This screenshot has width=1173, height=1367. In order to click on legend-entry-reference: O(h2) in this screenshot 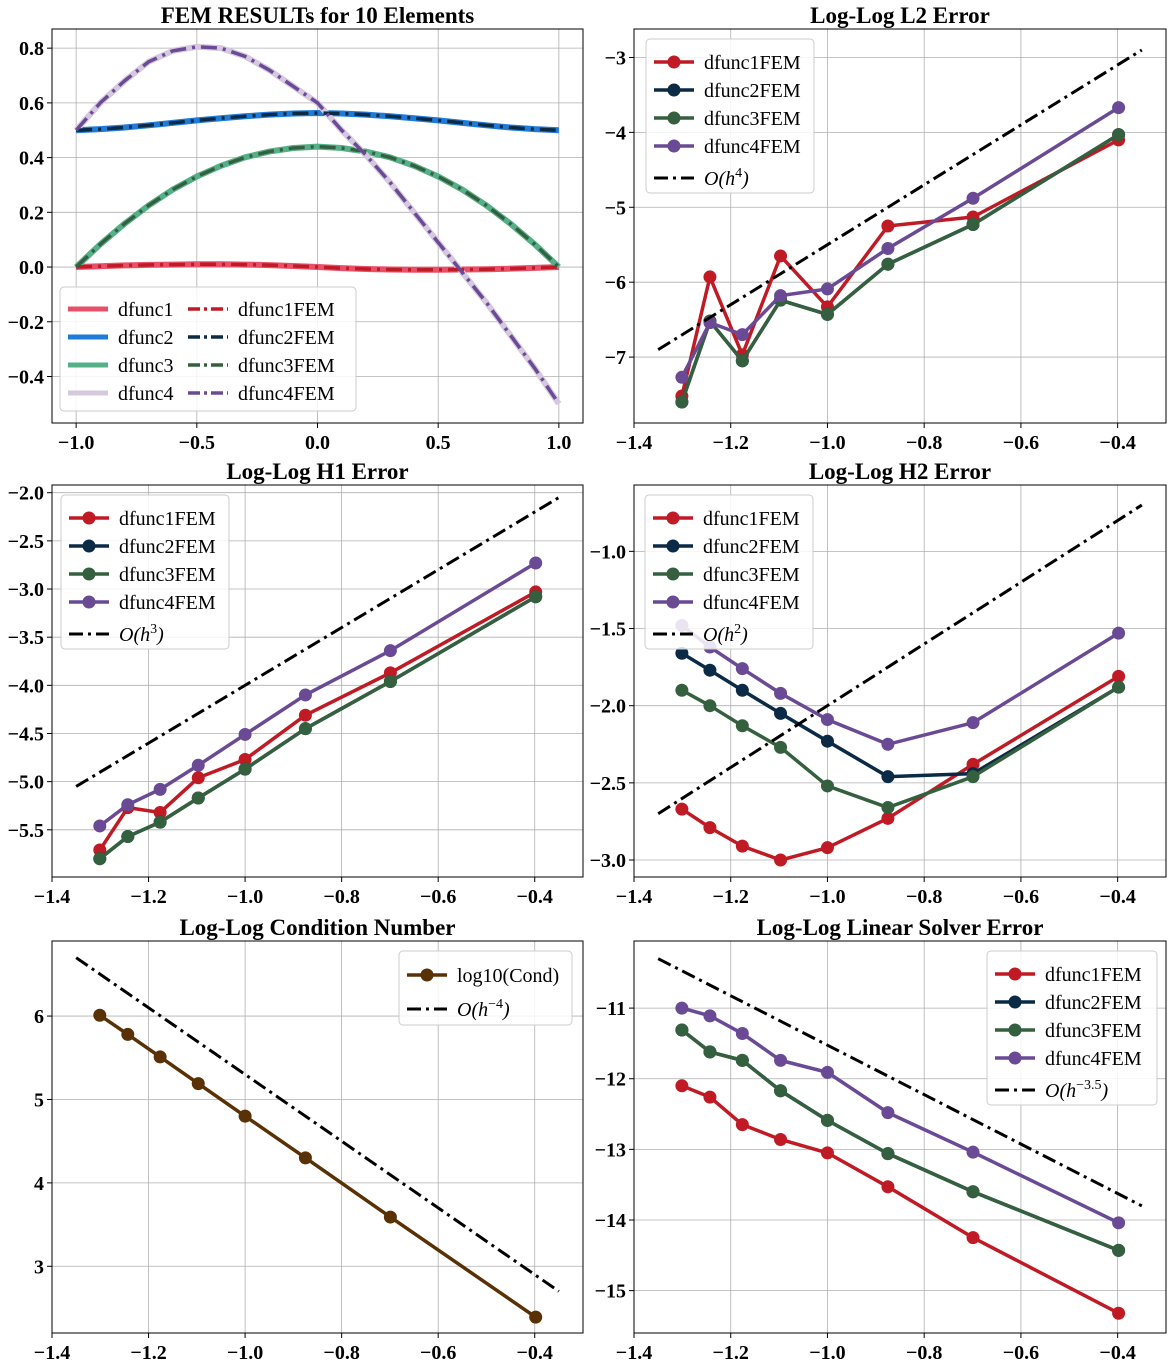, I will do `click(700, 634)`.